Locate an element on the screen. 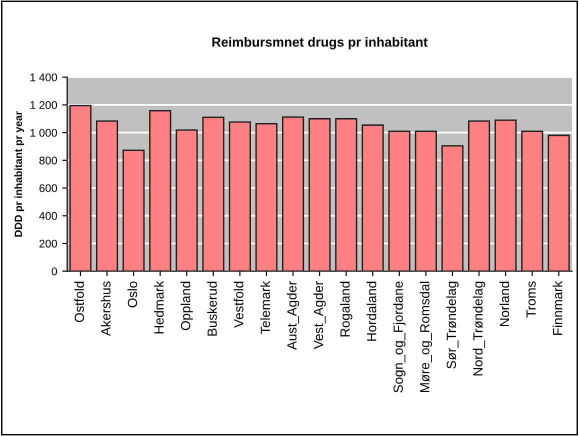  y-tick-label: 1 200 is located at coordinates (44, 105).